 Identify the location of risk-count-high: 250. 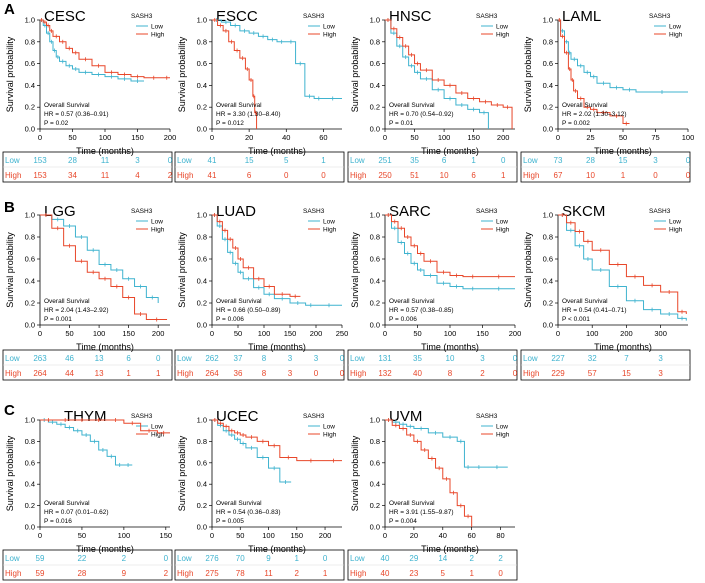
(385, 175).